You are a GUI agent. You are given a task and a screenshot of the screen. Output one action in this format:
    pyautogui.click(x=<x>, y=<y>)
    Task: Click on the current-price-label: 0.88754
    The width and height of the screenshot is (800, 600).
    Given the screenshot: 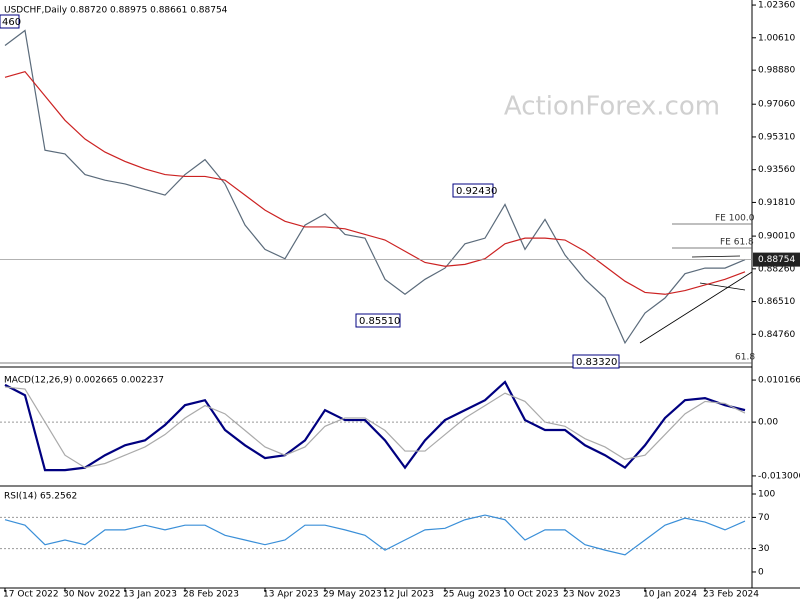 What is the action you would take?
    pyautogui.click(x=776, y=260)
    